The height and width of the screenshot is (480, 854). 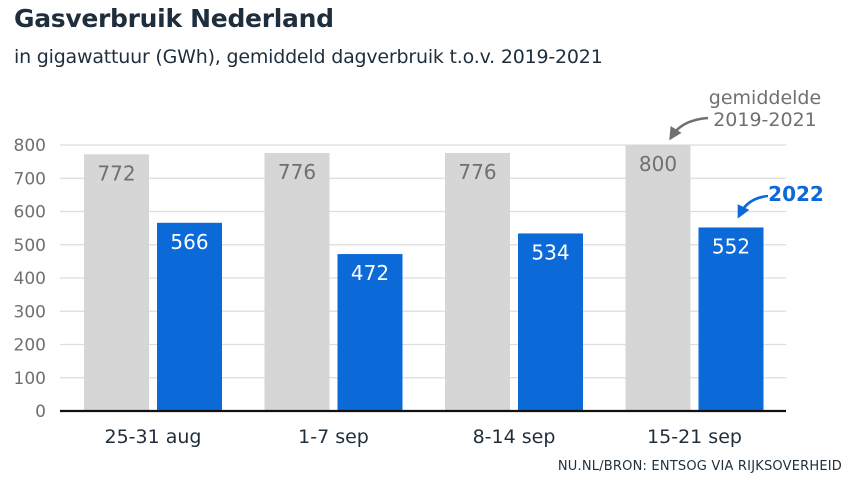 I want to click on y-tick-label: 800, so click(x=30, y=146).